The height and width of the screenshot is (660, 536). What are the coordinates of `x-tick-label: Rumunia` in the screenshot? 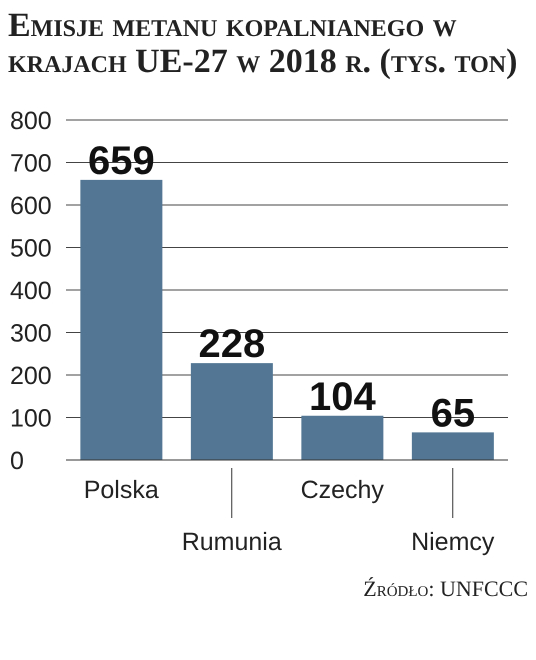 It's located at (232, 542).